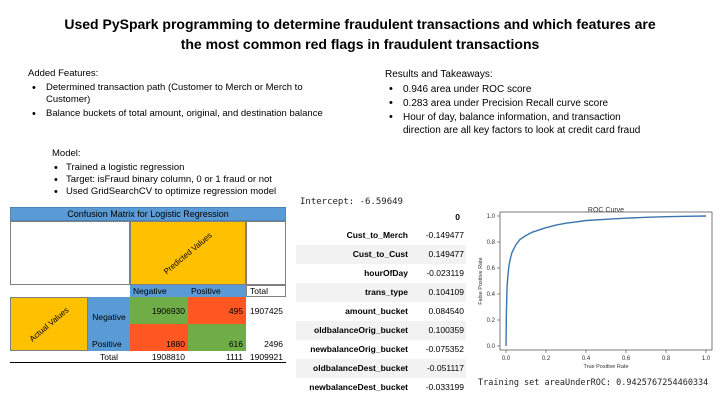 The height and width of the screenshot is (405, 720). What do you see at coordinates (168, 356) in the screenshot?
I see `pred-negative-total-cell: 1908810` at bounding box center [168, 356].